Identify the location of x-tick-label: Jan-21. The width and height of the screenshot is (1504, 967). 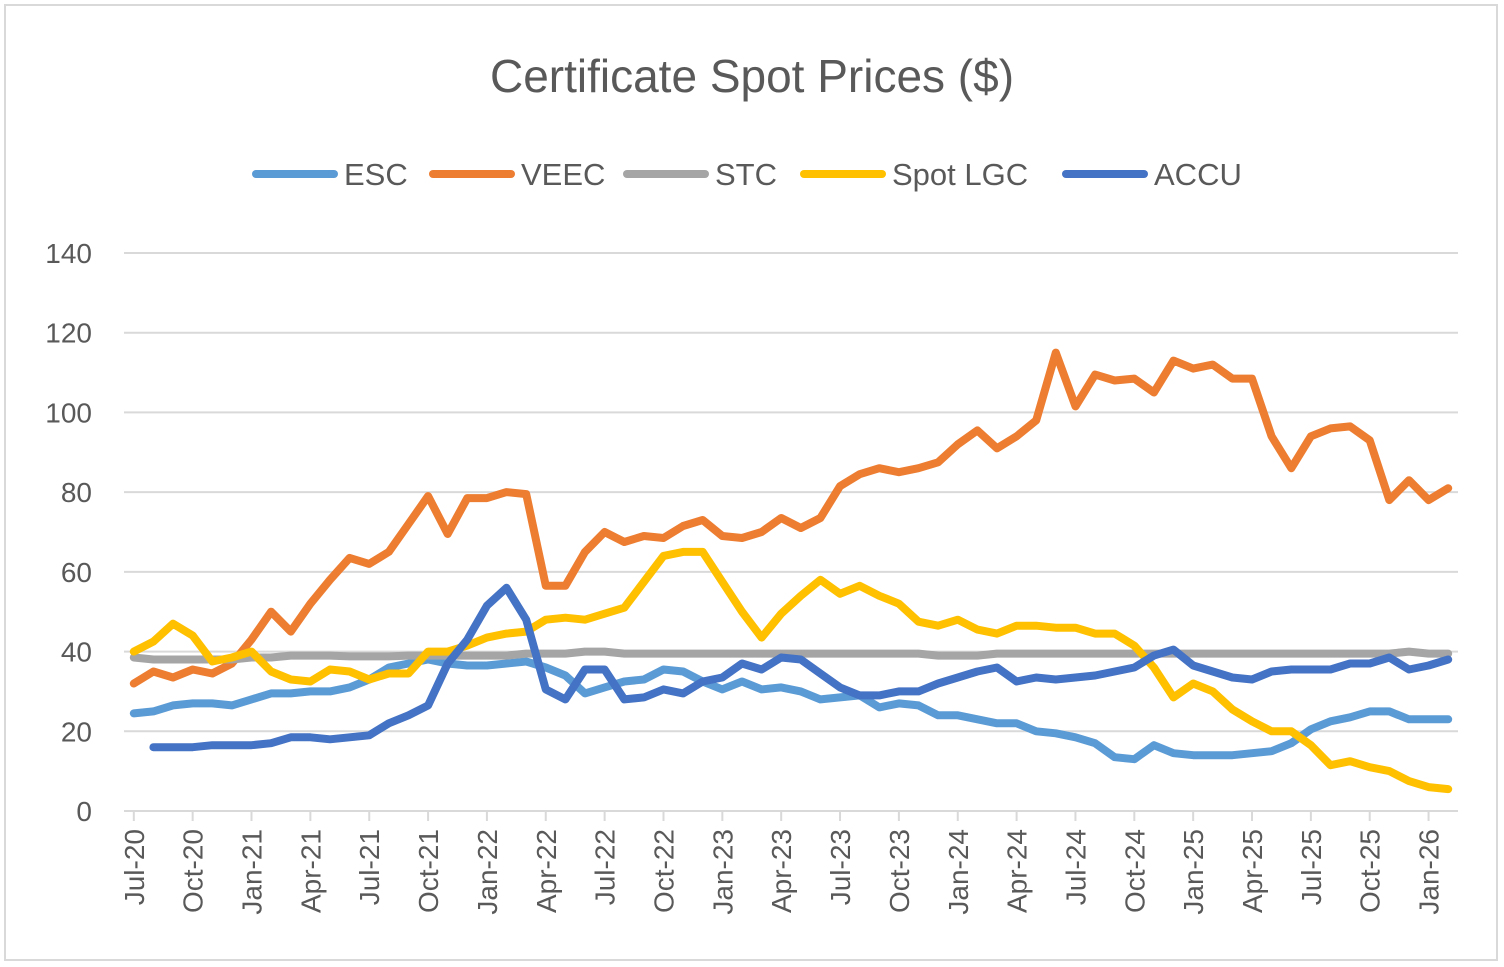
(252, 872).